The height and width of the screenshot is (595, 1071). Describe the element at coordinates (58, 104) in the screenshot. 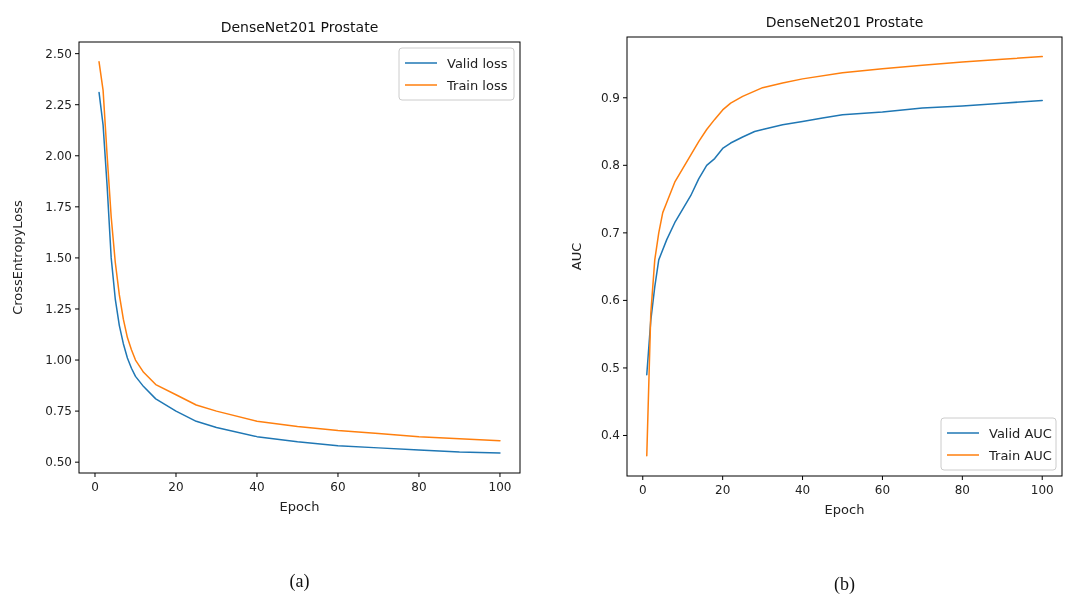

I see `y-tick-label: 2.25` at that location.